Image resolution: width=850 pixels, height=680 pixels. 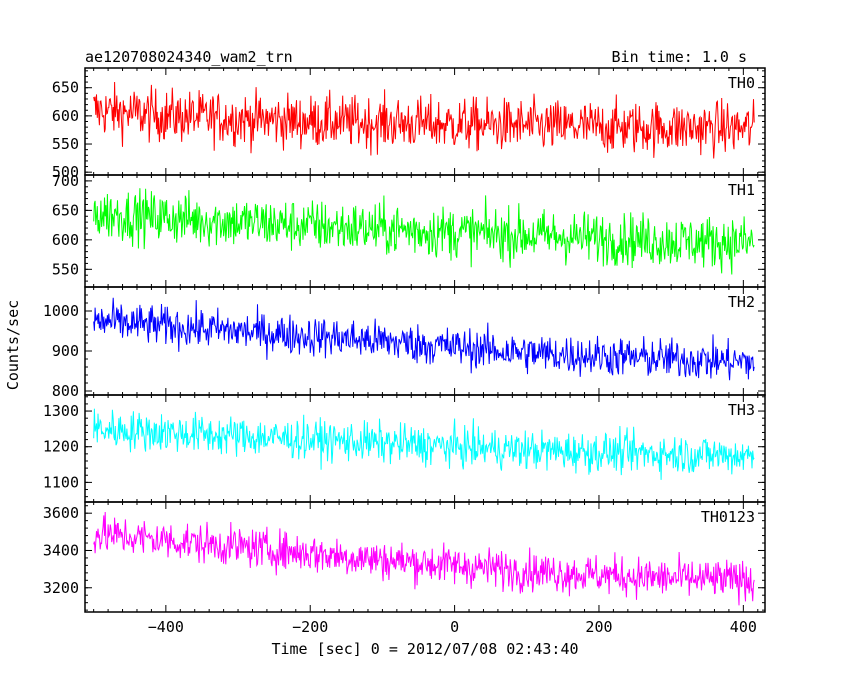 I want to click on y-tick-label: 500, so click(x=65, y=172).